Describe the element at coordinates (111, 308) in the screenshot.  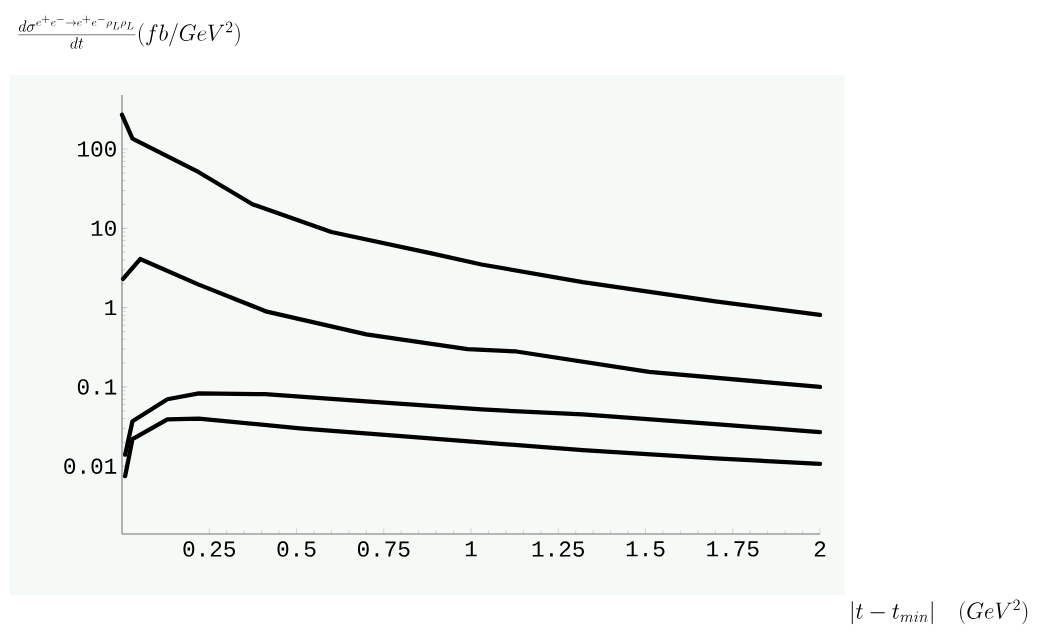
I see `y-tick-label: 1` at that location.